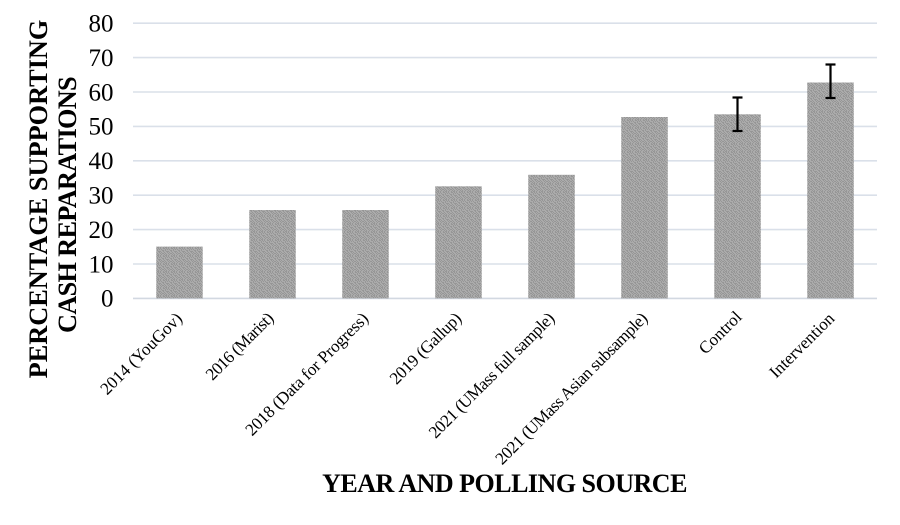  I want to click on svg-text: 0, so click(107, 299).